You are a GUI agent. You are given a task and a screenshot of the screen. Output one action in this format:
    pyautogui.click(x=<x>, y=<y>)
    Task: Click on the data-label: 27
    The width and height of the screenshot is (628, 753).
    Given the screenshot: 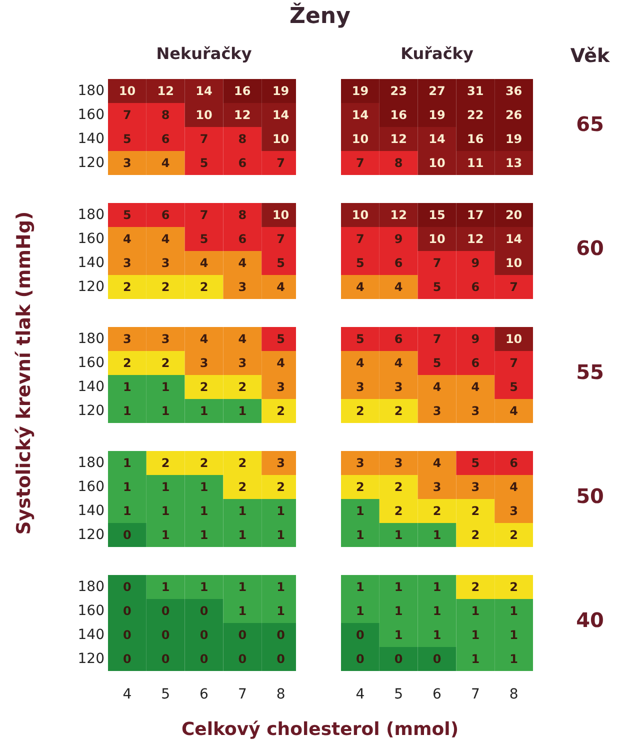 What is the action you would take?
    pyautogui.click(x=437, y=91)
    